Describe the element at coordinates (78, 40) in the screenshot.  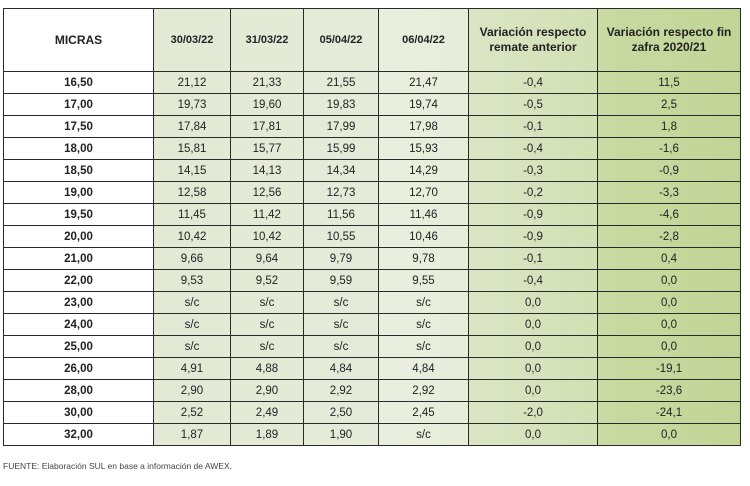
I see `header-micras: MICRAS` at that location.